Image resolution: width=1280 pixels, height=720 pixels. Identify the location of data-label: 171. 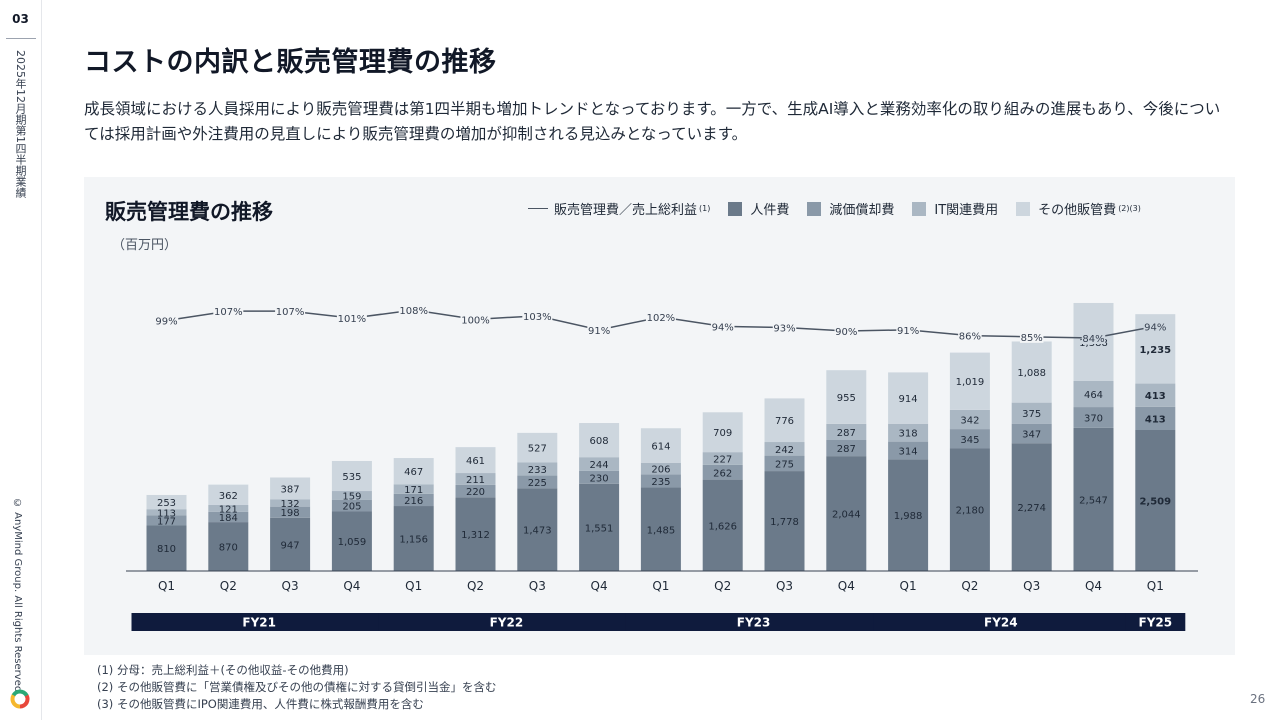
(413, 490).